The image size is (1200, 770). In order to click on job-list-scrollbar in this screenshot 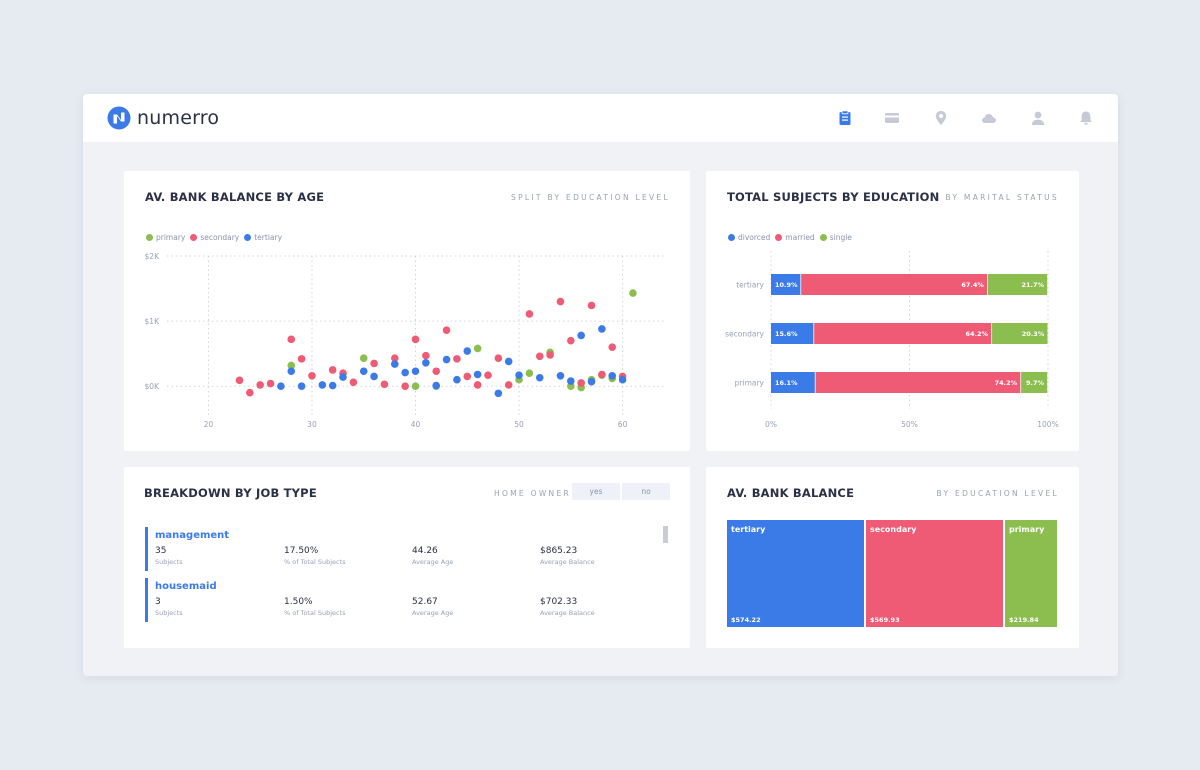, I will do `click(665, 534)`.